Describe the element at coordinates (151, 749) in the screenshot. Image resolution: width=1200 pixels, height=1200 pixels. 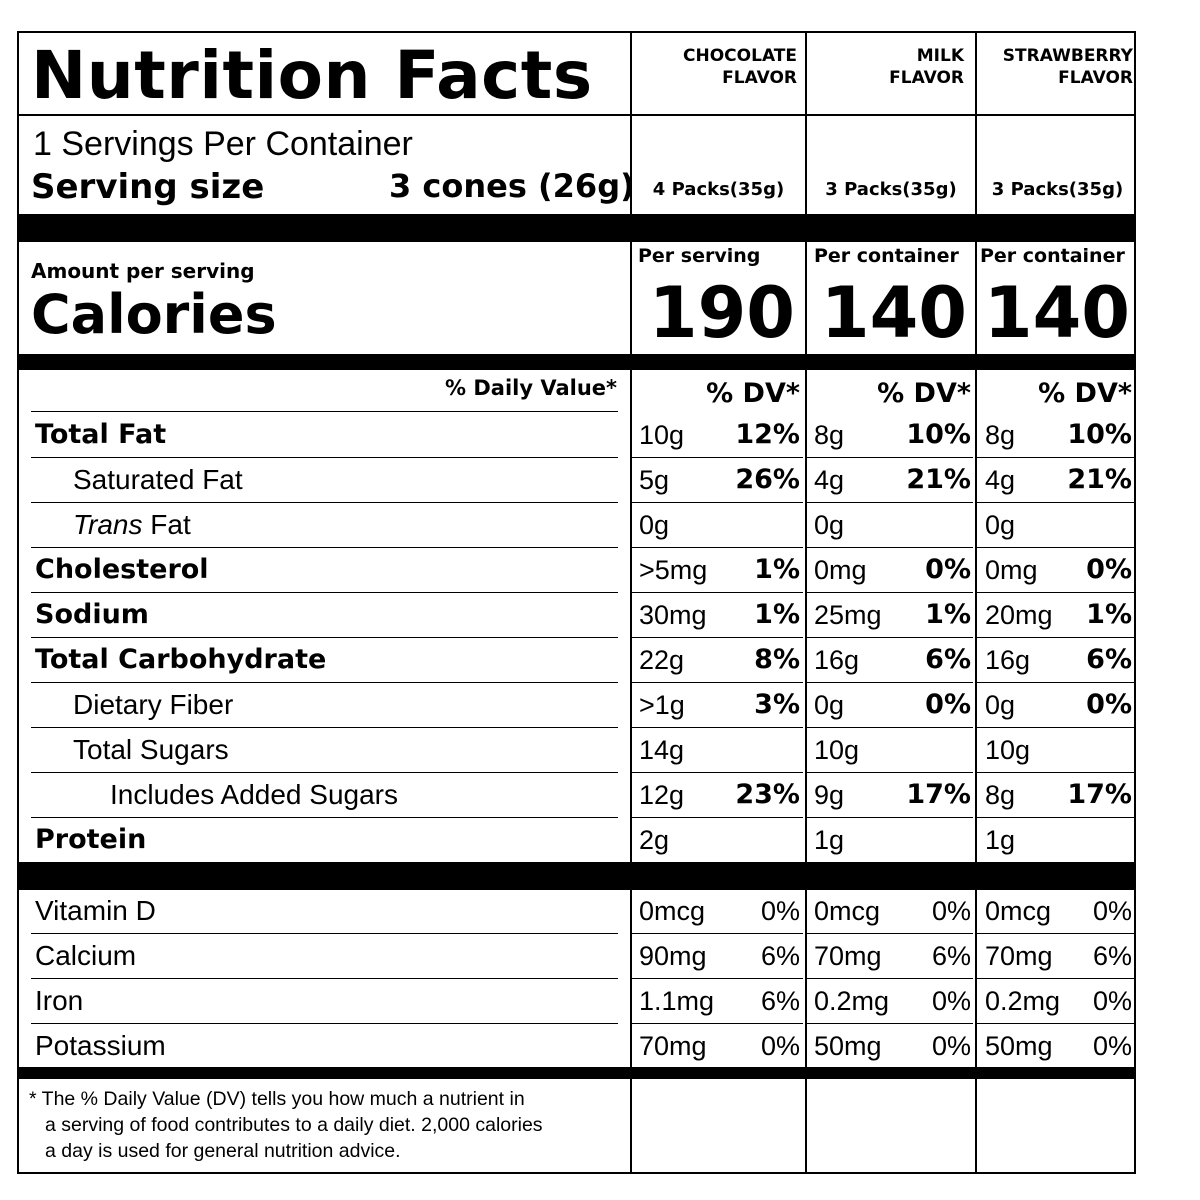
I see `nutrient-label: Total Sugars` at that location.